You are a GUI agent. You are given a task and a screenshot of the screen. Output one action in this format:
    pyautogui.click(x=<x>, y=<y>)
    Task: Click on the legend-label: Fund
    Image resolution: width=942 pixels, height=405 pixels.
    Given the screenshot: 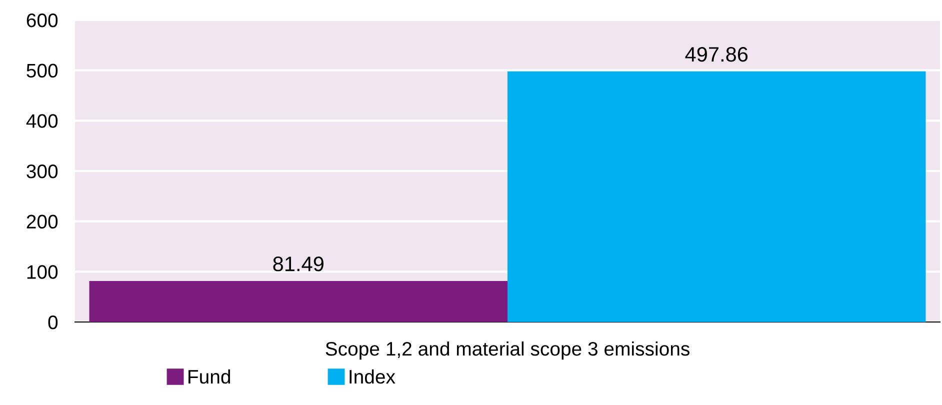 What is the action you would take?
    pyautogui.click(x=209, y=376)
    